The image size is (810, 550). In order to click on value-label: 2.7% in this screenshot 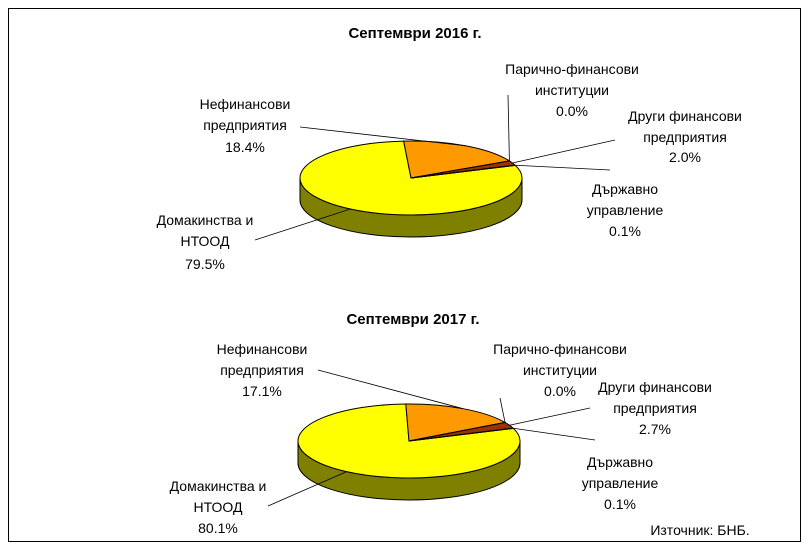, I will do `click(655, 429)`.